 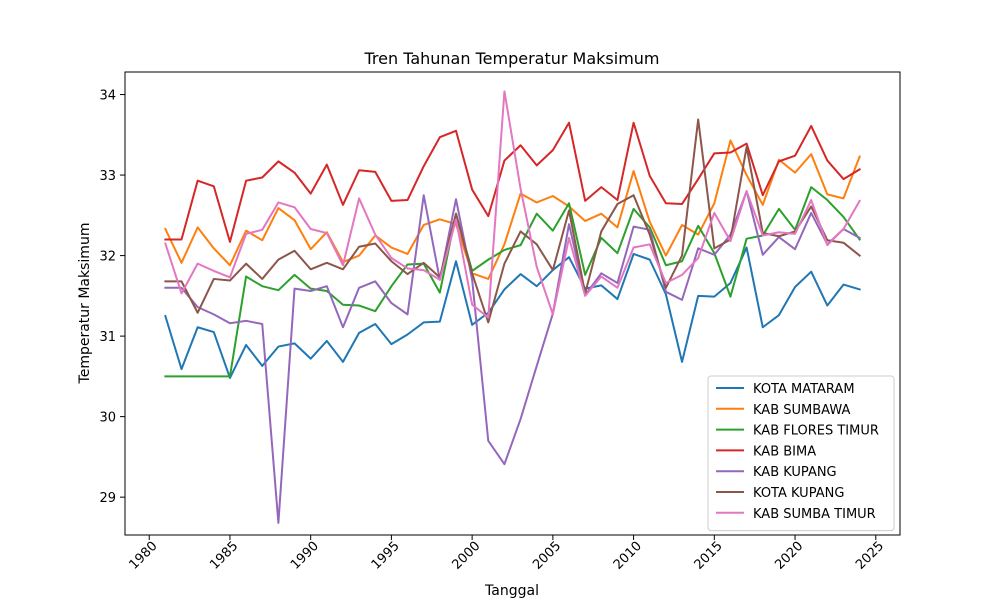 I want to click on x-tick-label: 2025, so click(x=870, y=556).